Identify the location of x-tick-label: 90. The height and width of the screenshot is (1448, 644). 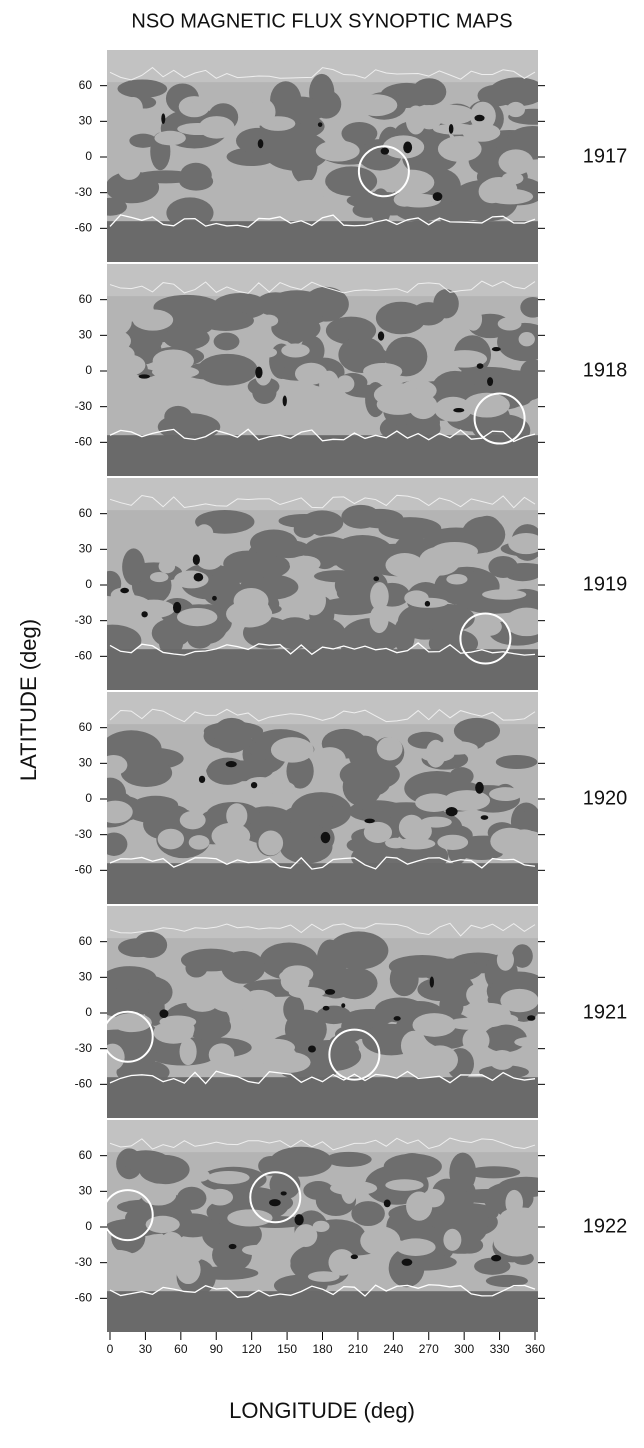
(217, 1349).